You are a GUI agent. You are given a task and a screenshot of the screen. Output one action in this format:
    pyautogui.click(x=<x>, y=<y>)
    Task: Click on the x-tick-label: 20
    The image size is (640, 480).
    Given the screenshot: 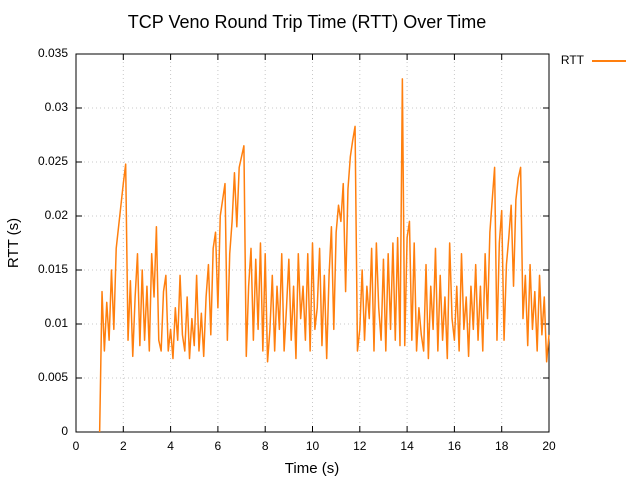 What is the action you would take?
    pyautogui.click(x=549, y=446)
    